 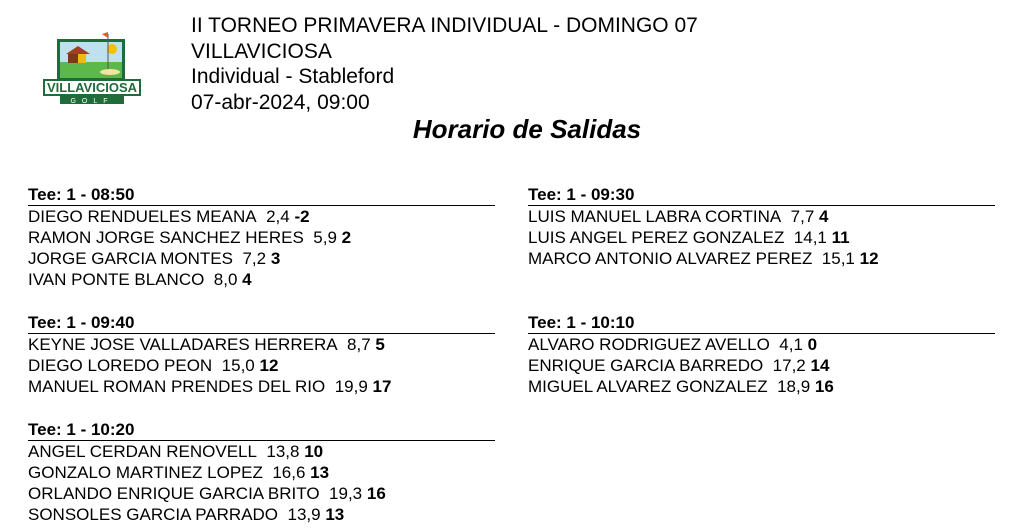 I want to click on page-title: Horario de Salidas, so click(x=527, y=129).